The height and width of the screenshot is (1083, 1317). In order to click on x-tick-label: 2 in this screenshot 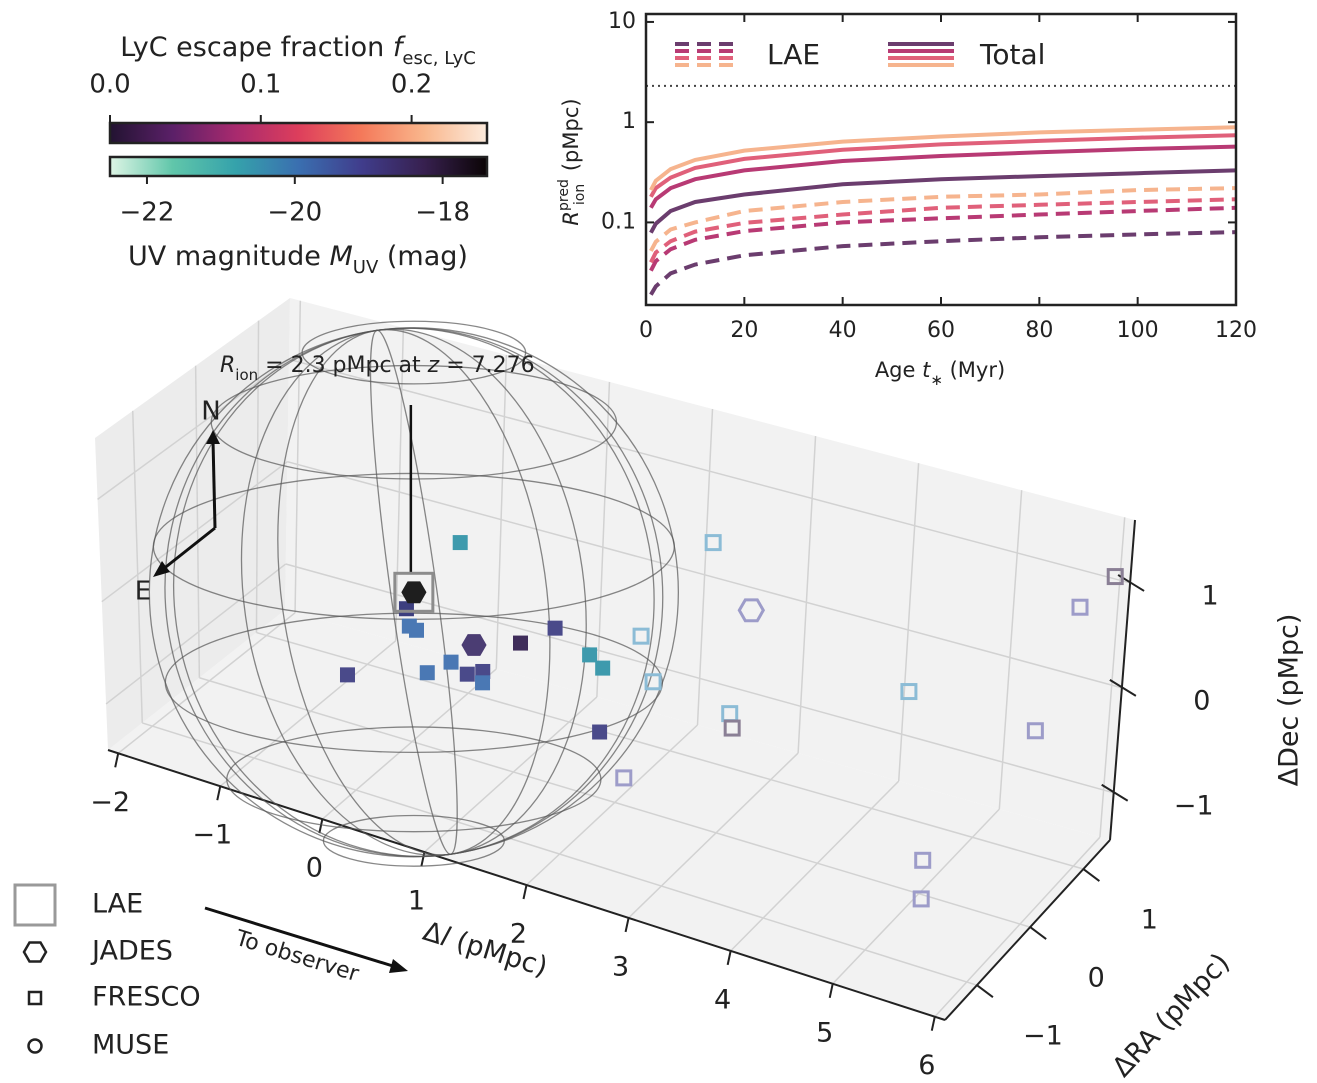, I will do `click(518, 934)`.